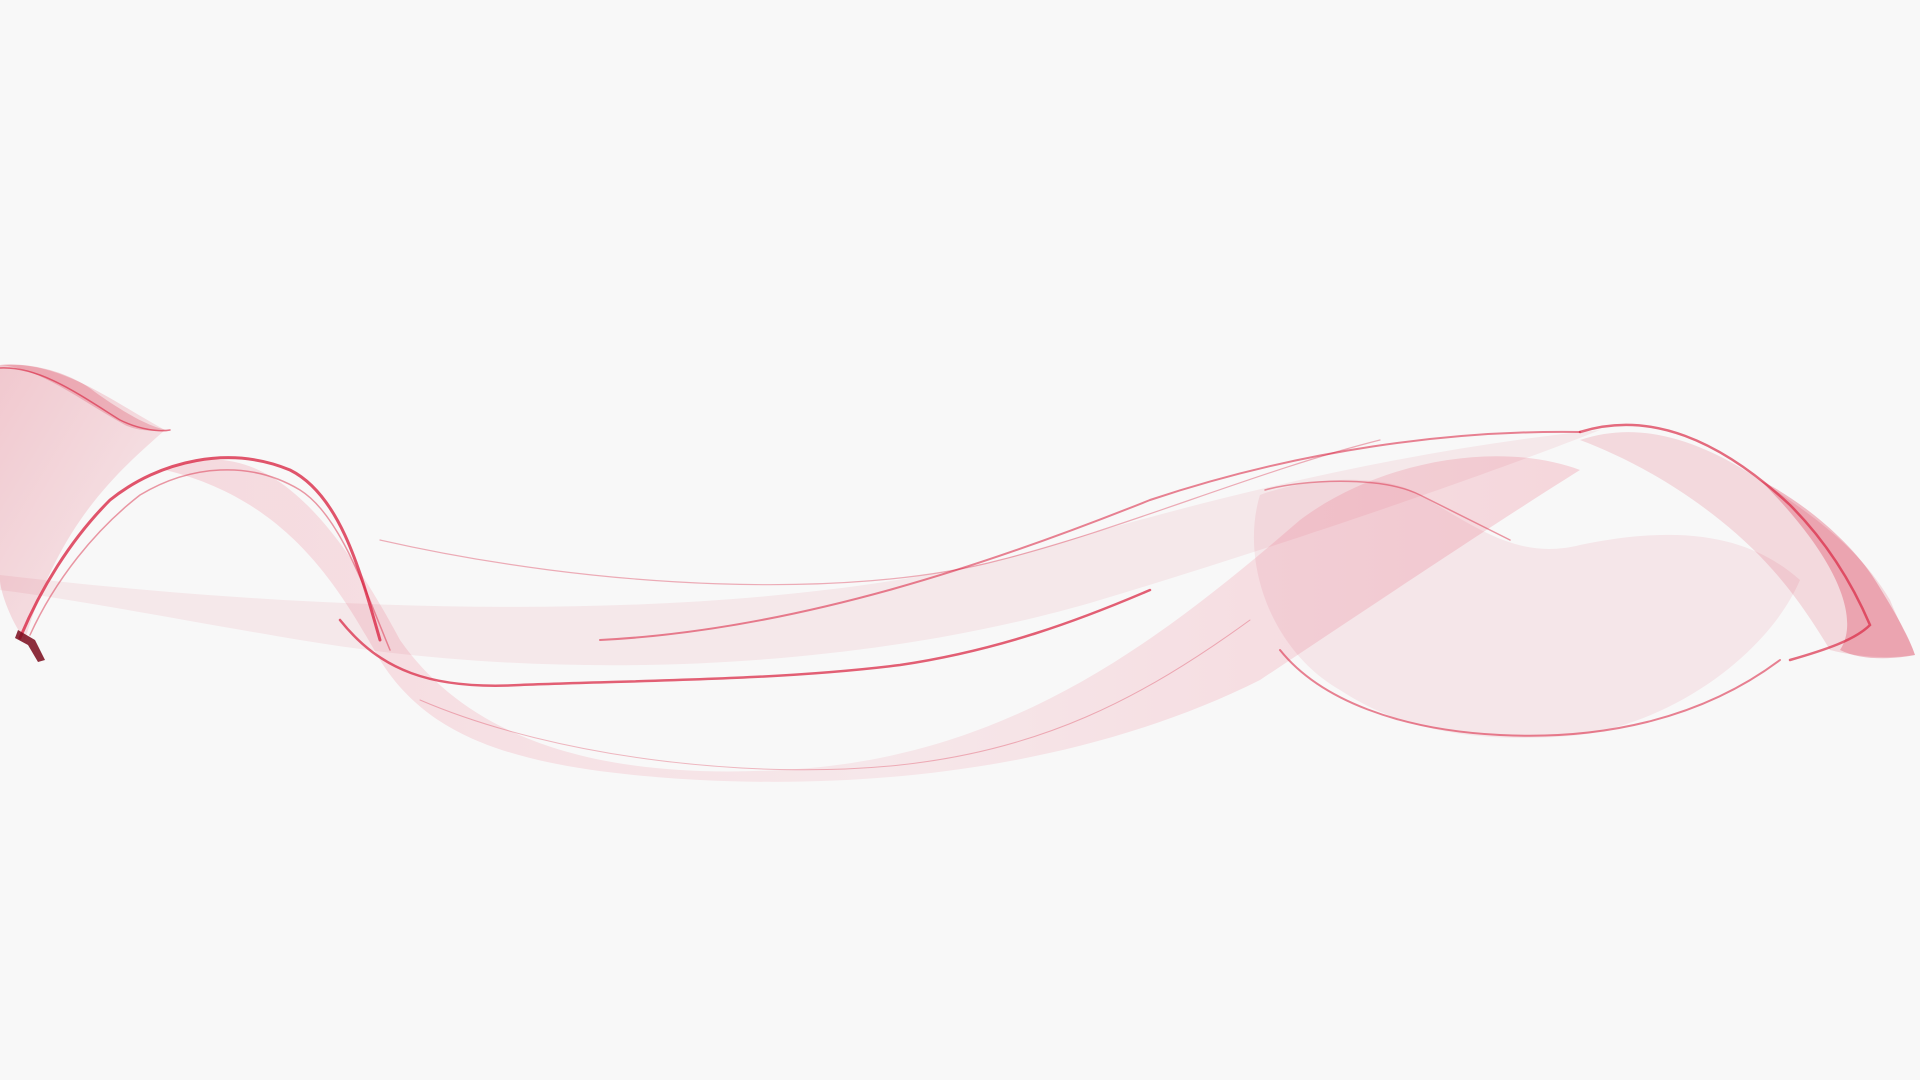 The image size is (1920, 1080). I want to click on ribbon-edge-left-arc-inner, so click(210, 560).